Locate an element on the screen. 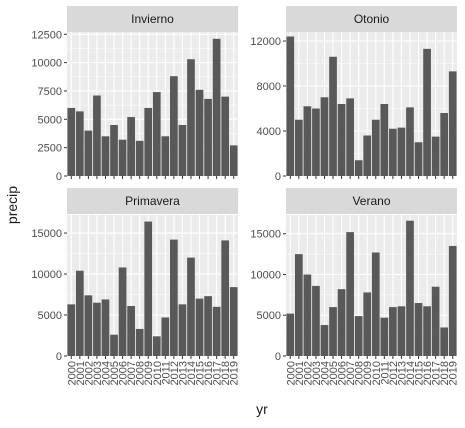 This screenshot has height=428, width=465. y-tick-label: 2500 is located at coordinates (50, 149).